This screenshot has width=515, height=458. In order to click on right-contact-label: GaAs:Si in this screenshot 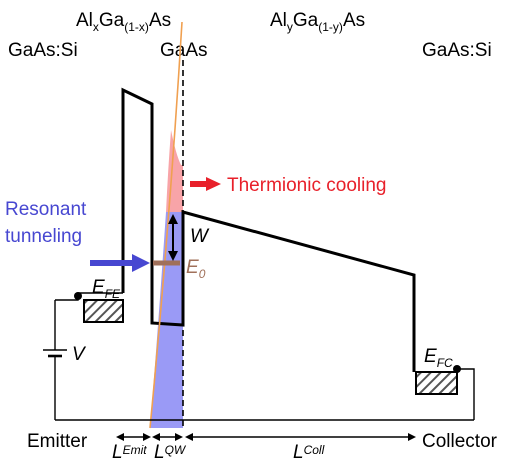, I will do `click(457, 50)`.